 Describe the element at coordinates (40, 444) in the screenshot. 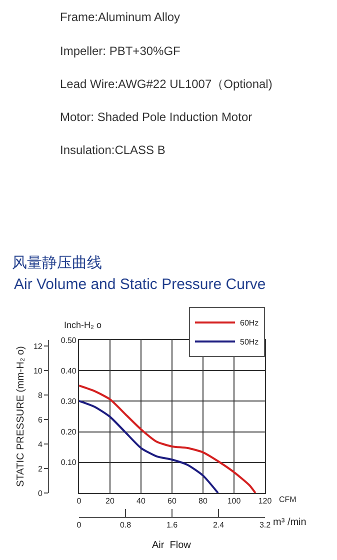

I see `y2-tick-label: 4` at that location.